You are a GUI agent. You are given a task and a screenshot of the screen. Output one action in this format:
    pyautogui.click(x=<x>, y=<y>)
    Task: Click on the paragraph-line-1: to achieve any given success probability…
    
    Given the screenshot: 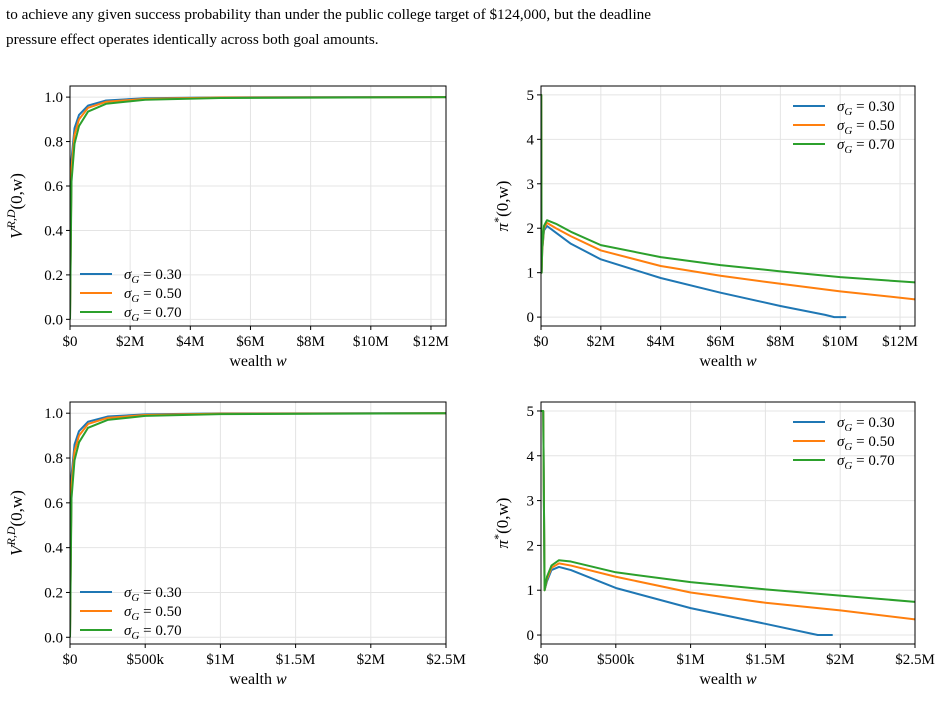 What is the action you would take?
    pyautogui.click(x=328, y=14)
    